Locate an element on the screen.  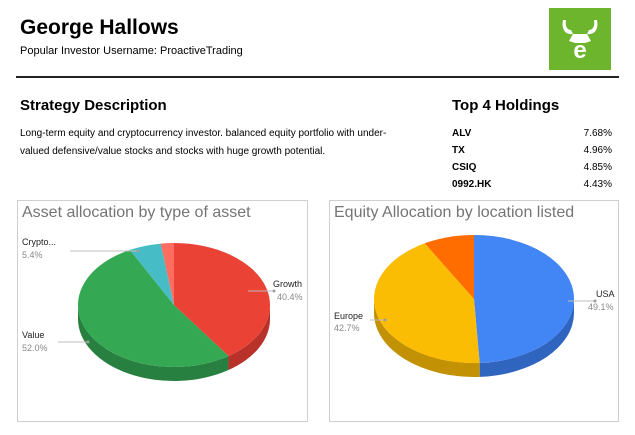
slice-value-growth: 40.4% is located at coordinates (290, 297).